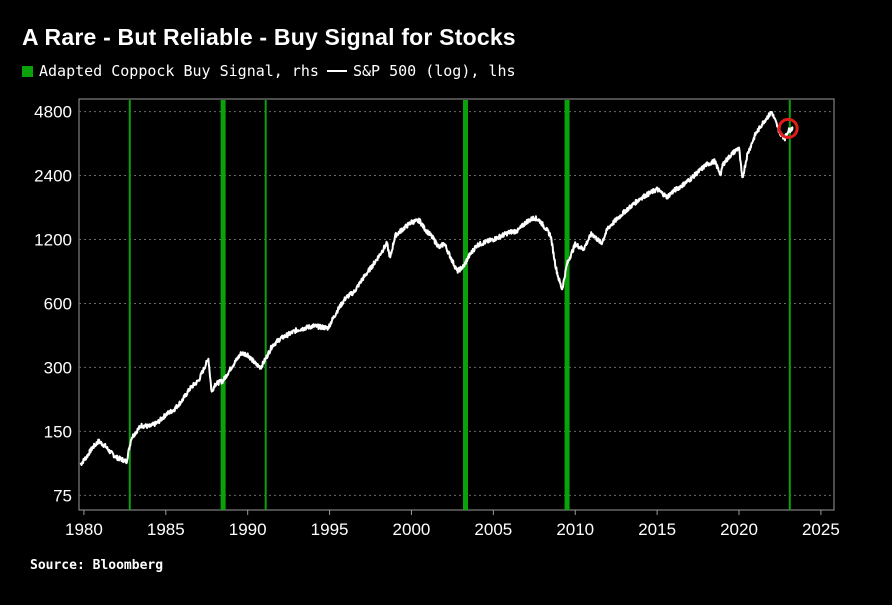  What do you see at coordinates (575, 529) in the screenshot?
I see `x-tick-label: 2010` at bounding box center [575, 529].